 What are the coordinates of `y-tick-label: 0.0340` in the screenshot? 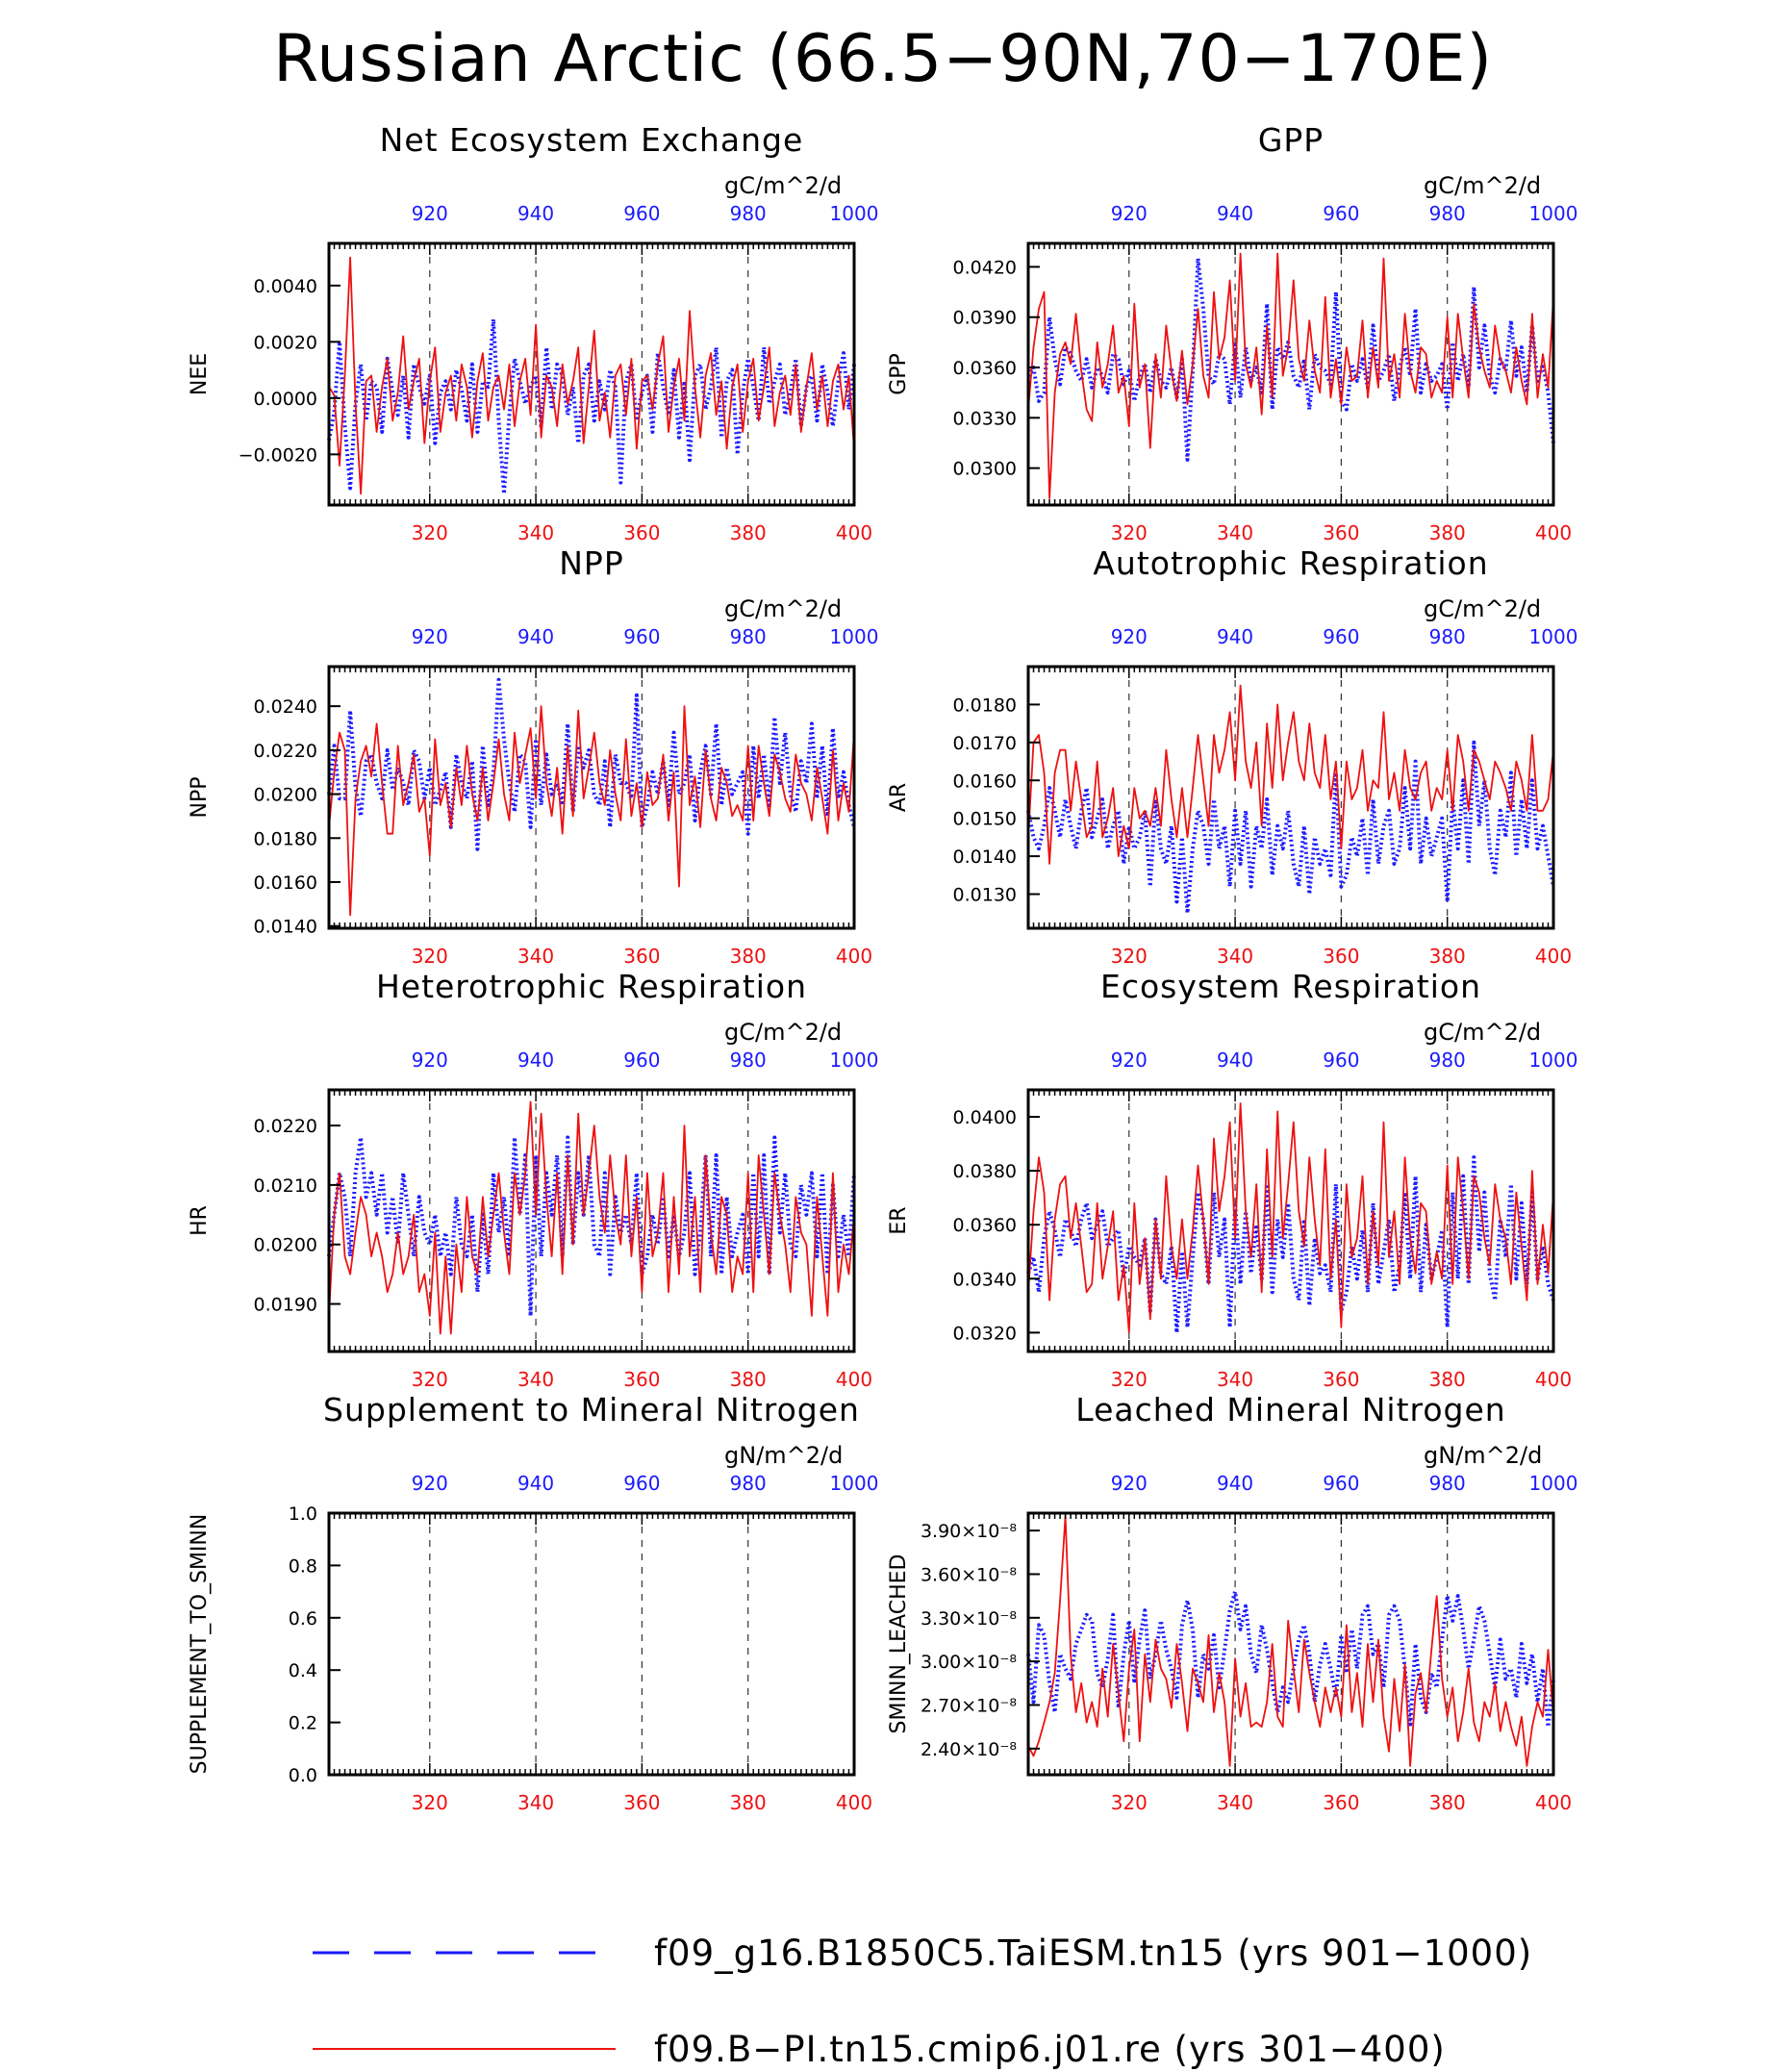 It's located at (985, 1279).